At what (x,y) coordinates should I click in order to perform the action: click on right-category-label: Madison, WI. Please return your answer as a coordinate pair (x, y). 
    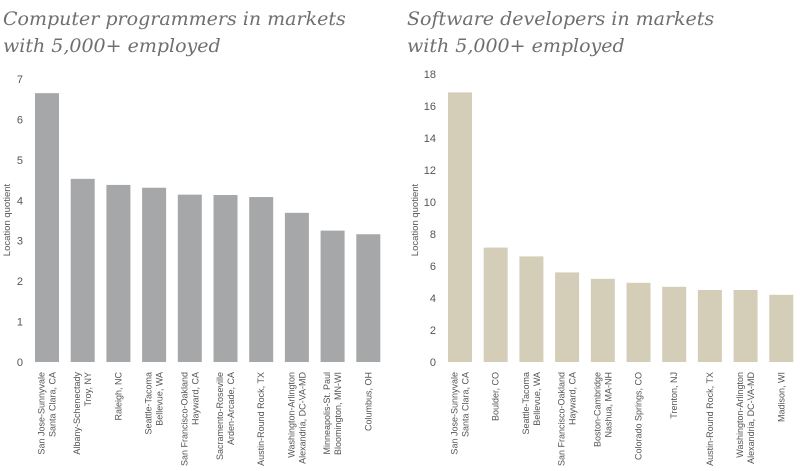
    Looking at the image, I should click on (781, 397).